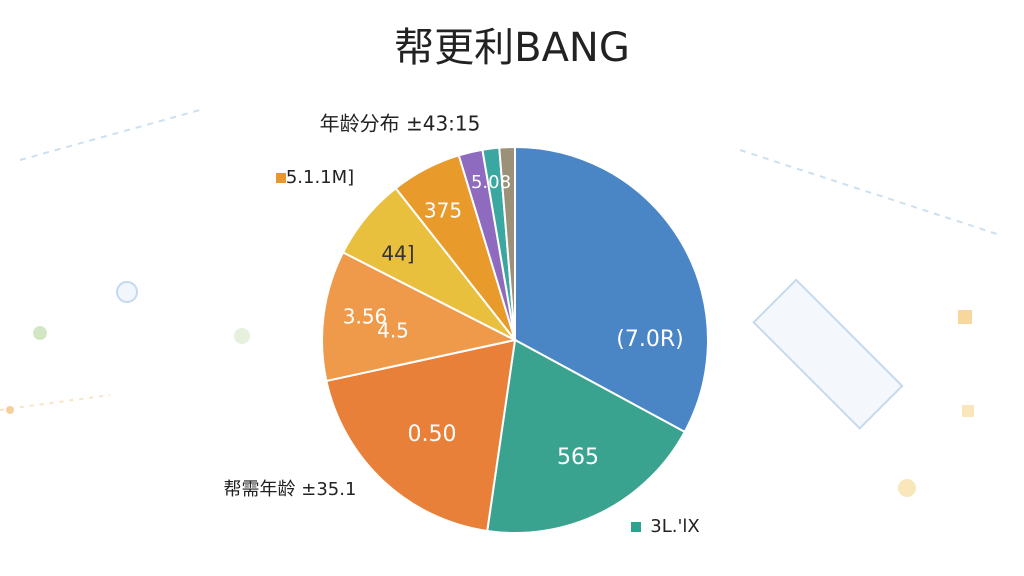  Describe the element at coordinates (290, 489) in the screenshot. I see `annotation: 帮需年龄 ±35.1` at that location.